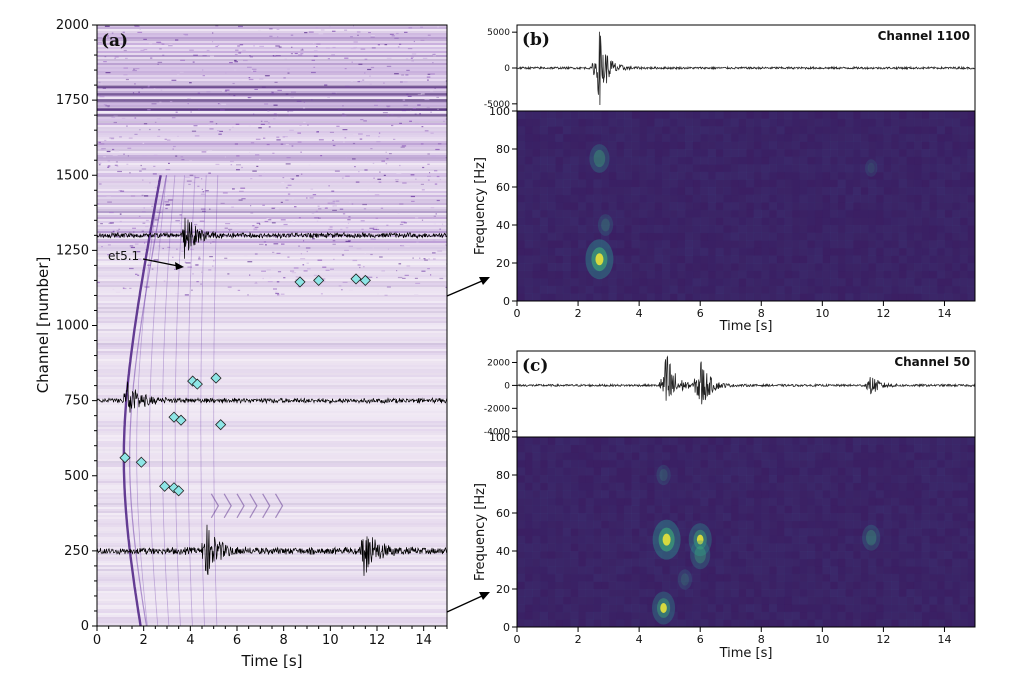 Image resolution: width=1011 pixels, height=684 pixels. Describe the element at coordinates (272, 115) in the screenshot. I see `texture-dark-line` at that location.